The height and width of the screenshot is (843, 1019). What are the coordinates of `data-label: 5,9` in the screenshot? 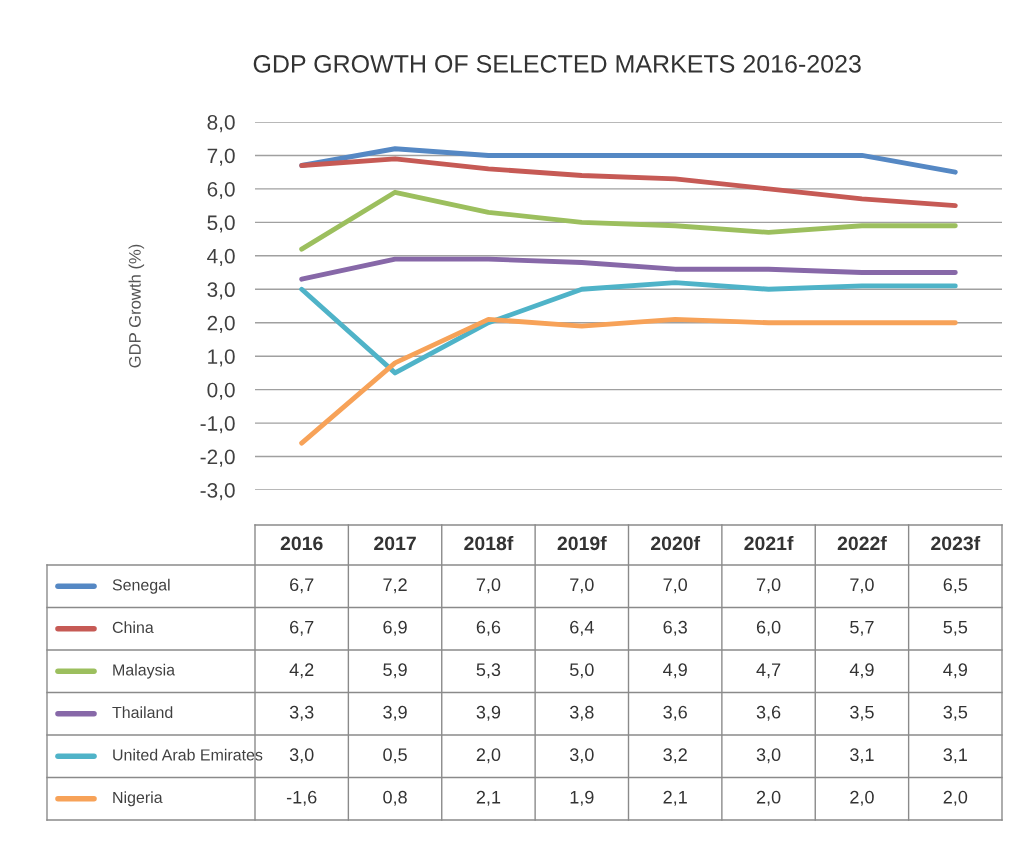 It's located at (395, 671).